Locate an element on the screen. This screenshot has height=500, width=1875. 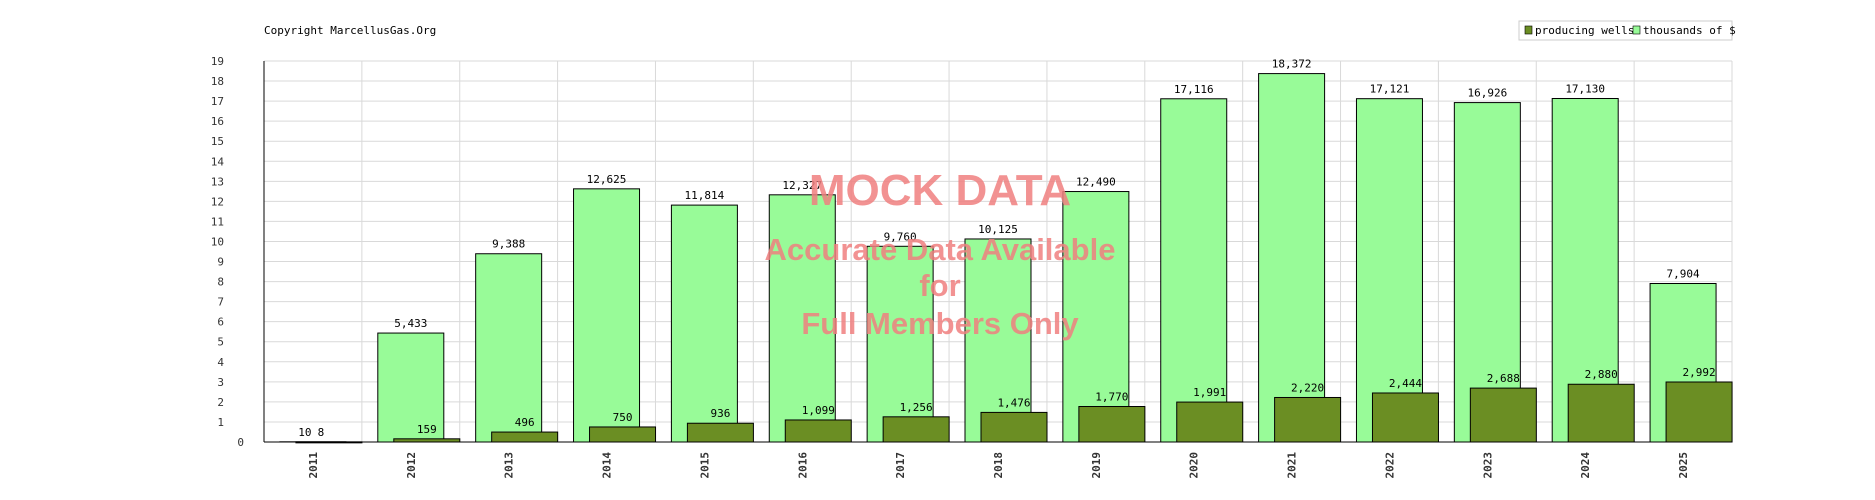
watermark-line2: Accurate Data Available is located at coordinates (940, 249).